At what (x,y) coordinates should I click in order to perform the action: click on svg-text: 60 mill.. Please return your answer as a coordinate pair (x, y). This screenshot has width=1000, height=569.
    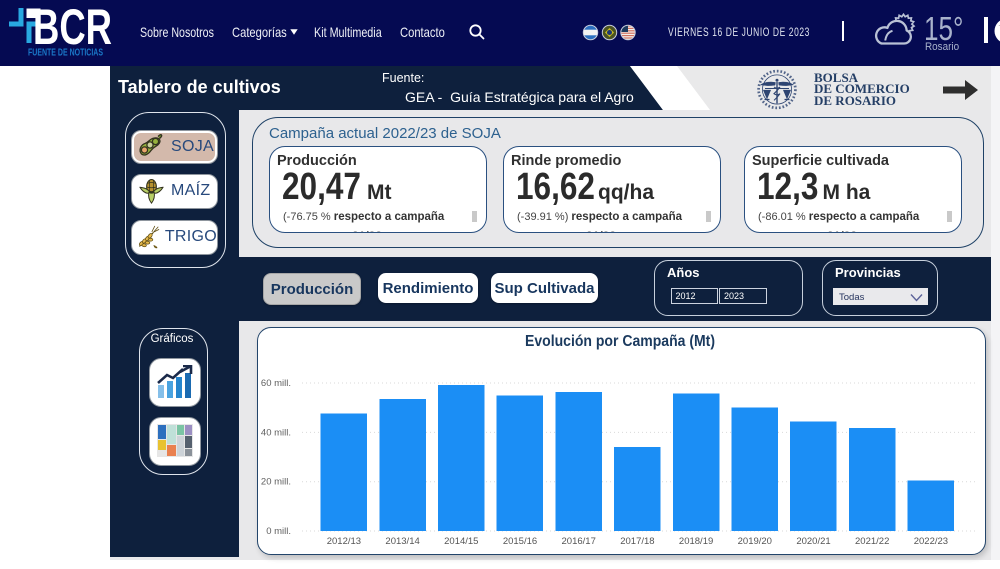
    Looking at the image, I should click on (276, 383).